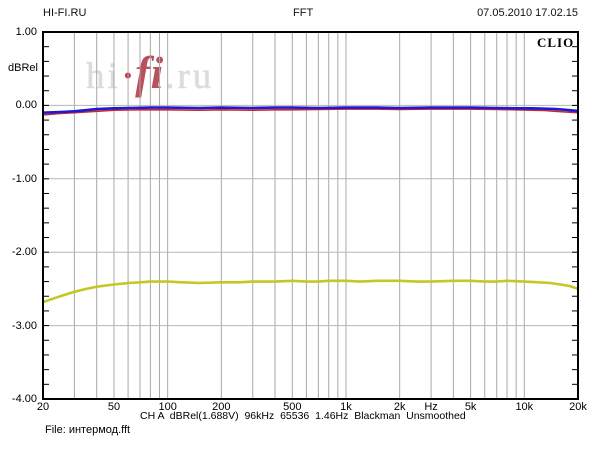  I want to click on site-label: HI-FI.RU, so click(65, 13).